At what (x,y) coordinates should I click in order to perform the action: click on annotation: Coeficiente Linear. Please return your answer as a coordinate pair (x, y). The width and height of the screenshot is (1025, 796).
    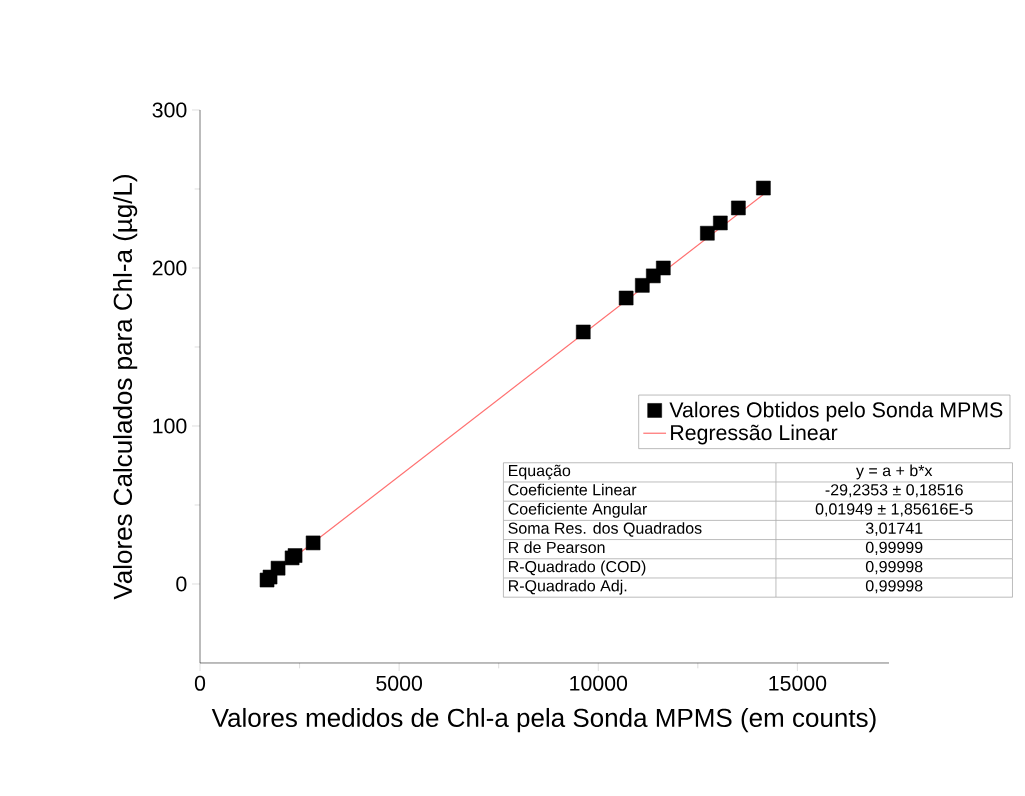
    Looking at the image, I should click on (572, 489).